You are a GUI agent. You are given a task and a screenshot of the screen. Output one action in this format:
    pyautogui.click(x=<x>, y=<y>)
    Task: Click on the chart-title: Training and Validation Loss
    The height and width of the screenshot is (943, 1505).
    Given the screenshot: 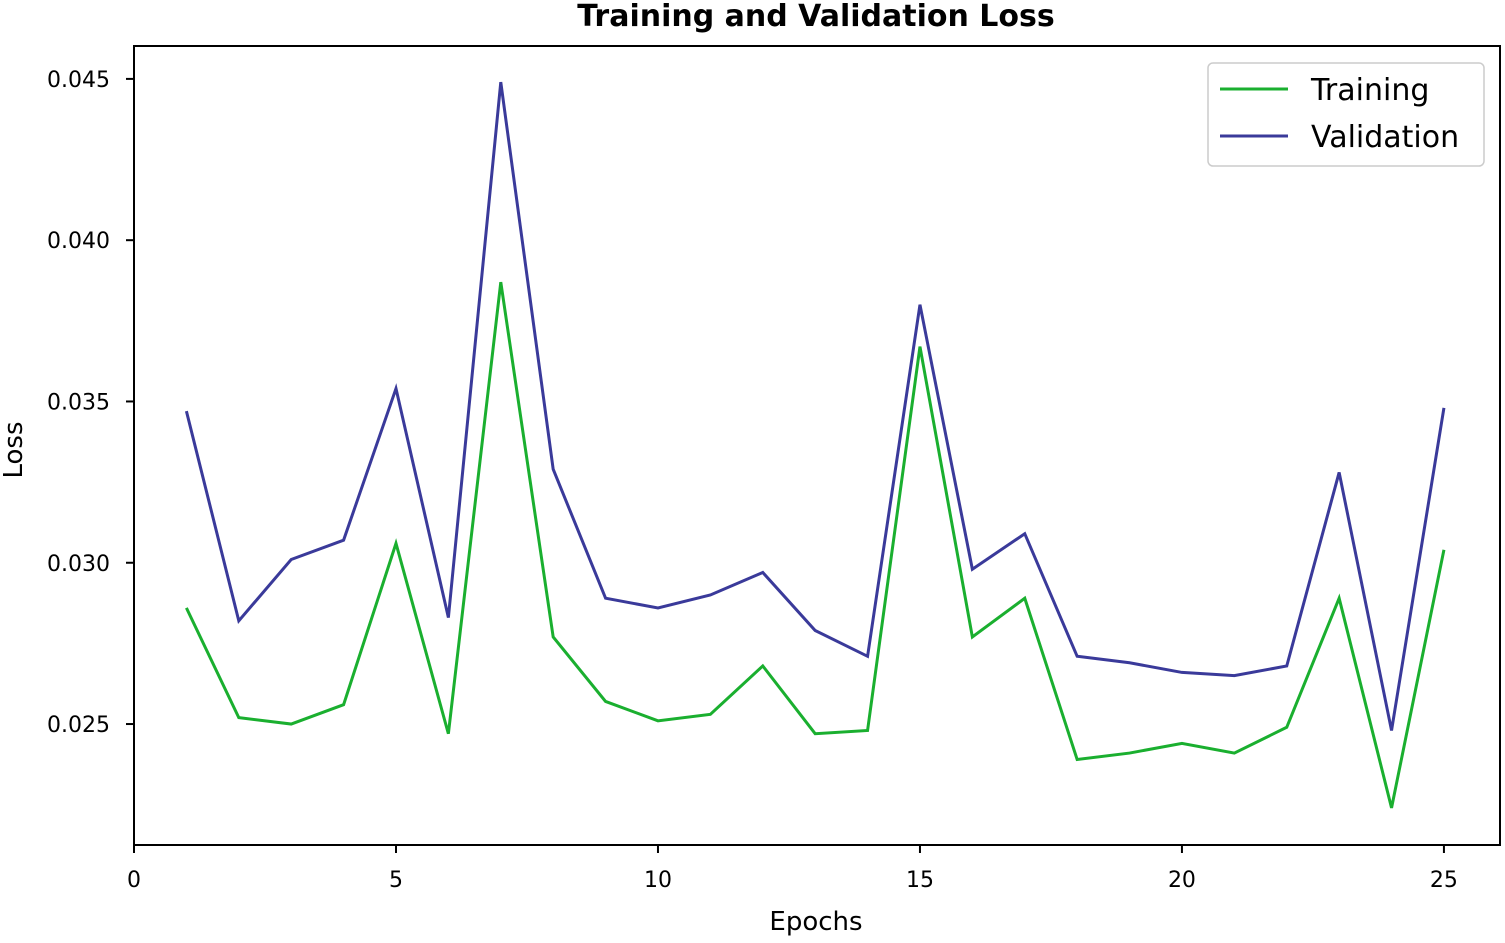 What is the action you would take?
    pyautogui.click(x=816, y=17)
    